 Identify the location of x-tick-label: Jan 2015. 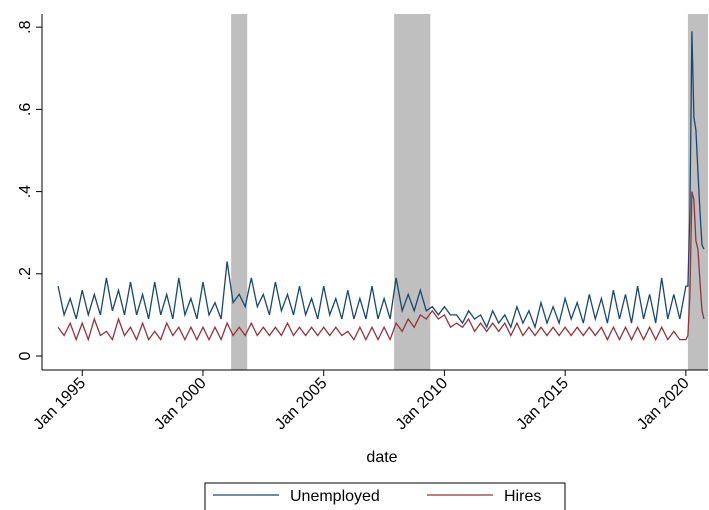
(542, 404).